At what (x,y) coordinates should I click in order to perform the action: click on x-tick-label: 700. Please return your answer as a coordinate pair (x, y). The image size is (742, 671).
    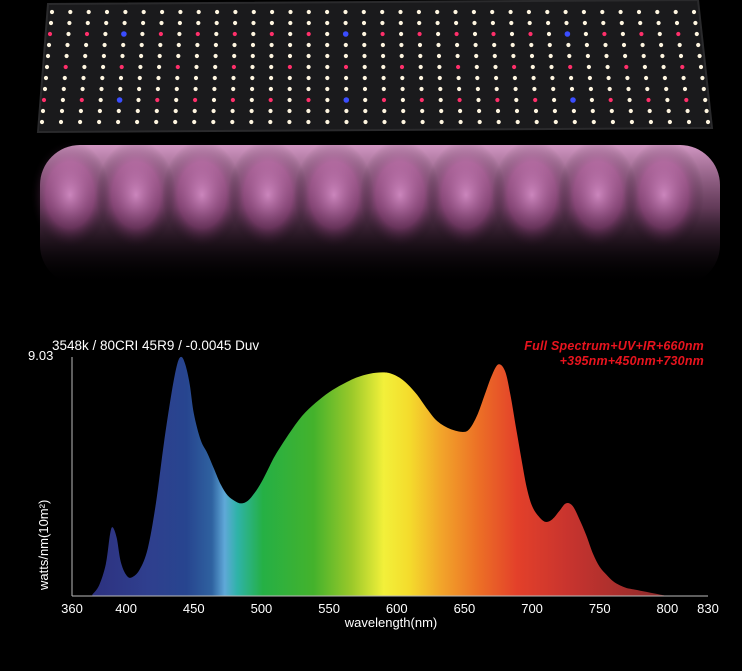
    Looking at the image, I should click on (532, 608).